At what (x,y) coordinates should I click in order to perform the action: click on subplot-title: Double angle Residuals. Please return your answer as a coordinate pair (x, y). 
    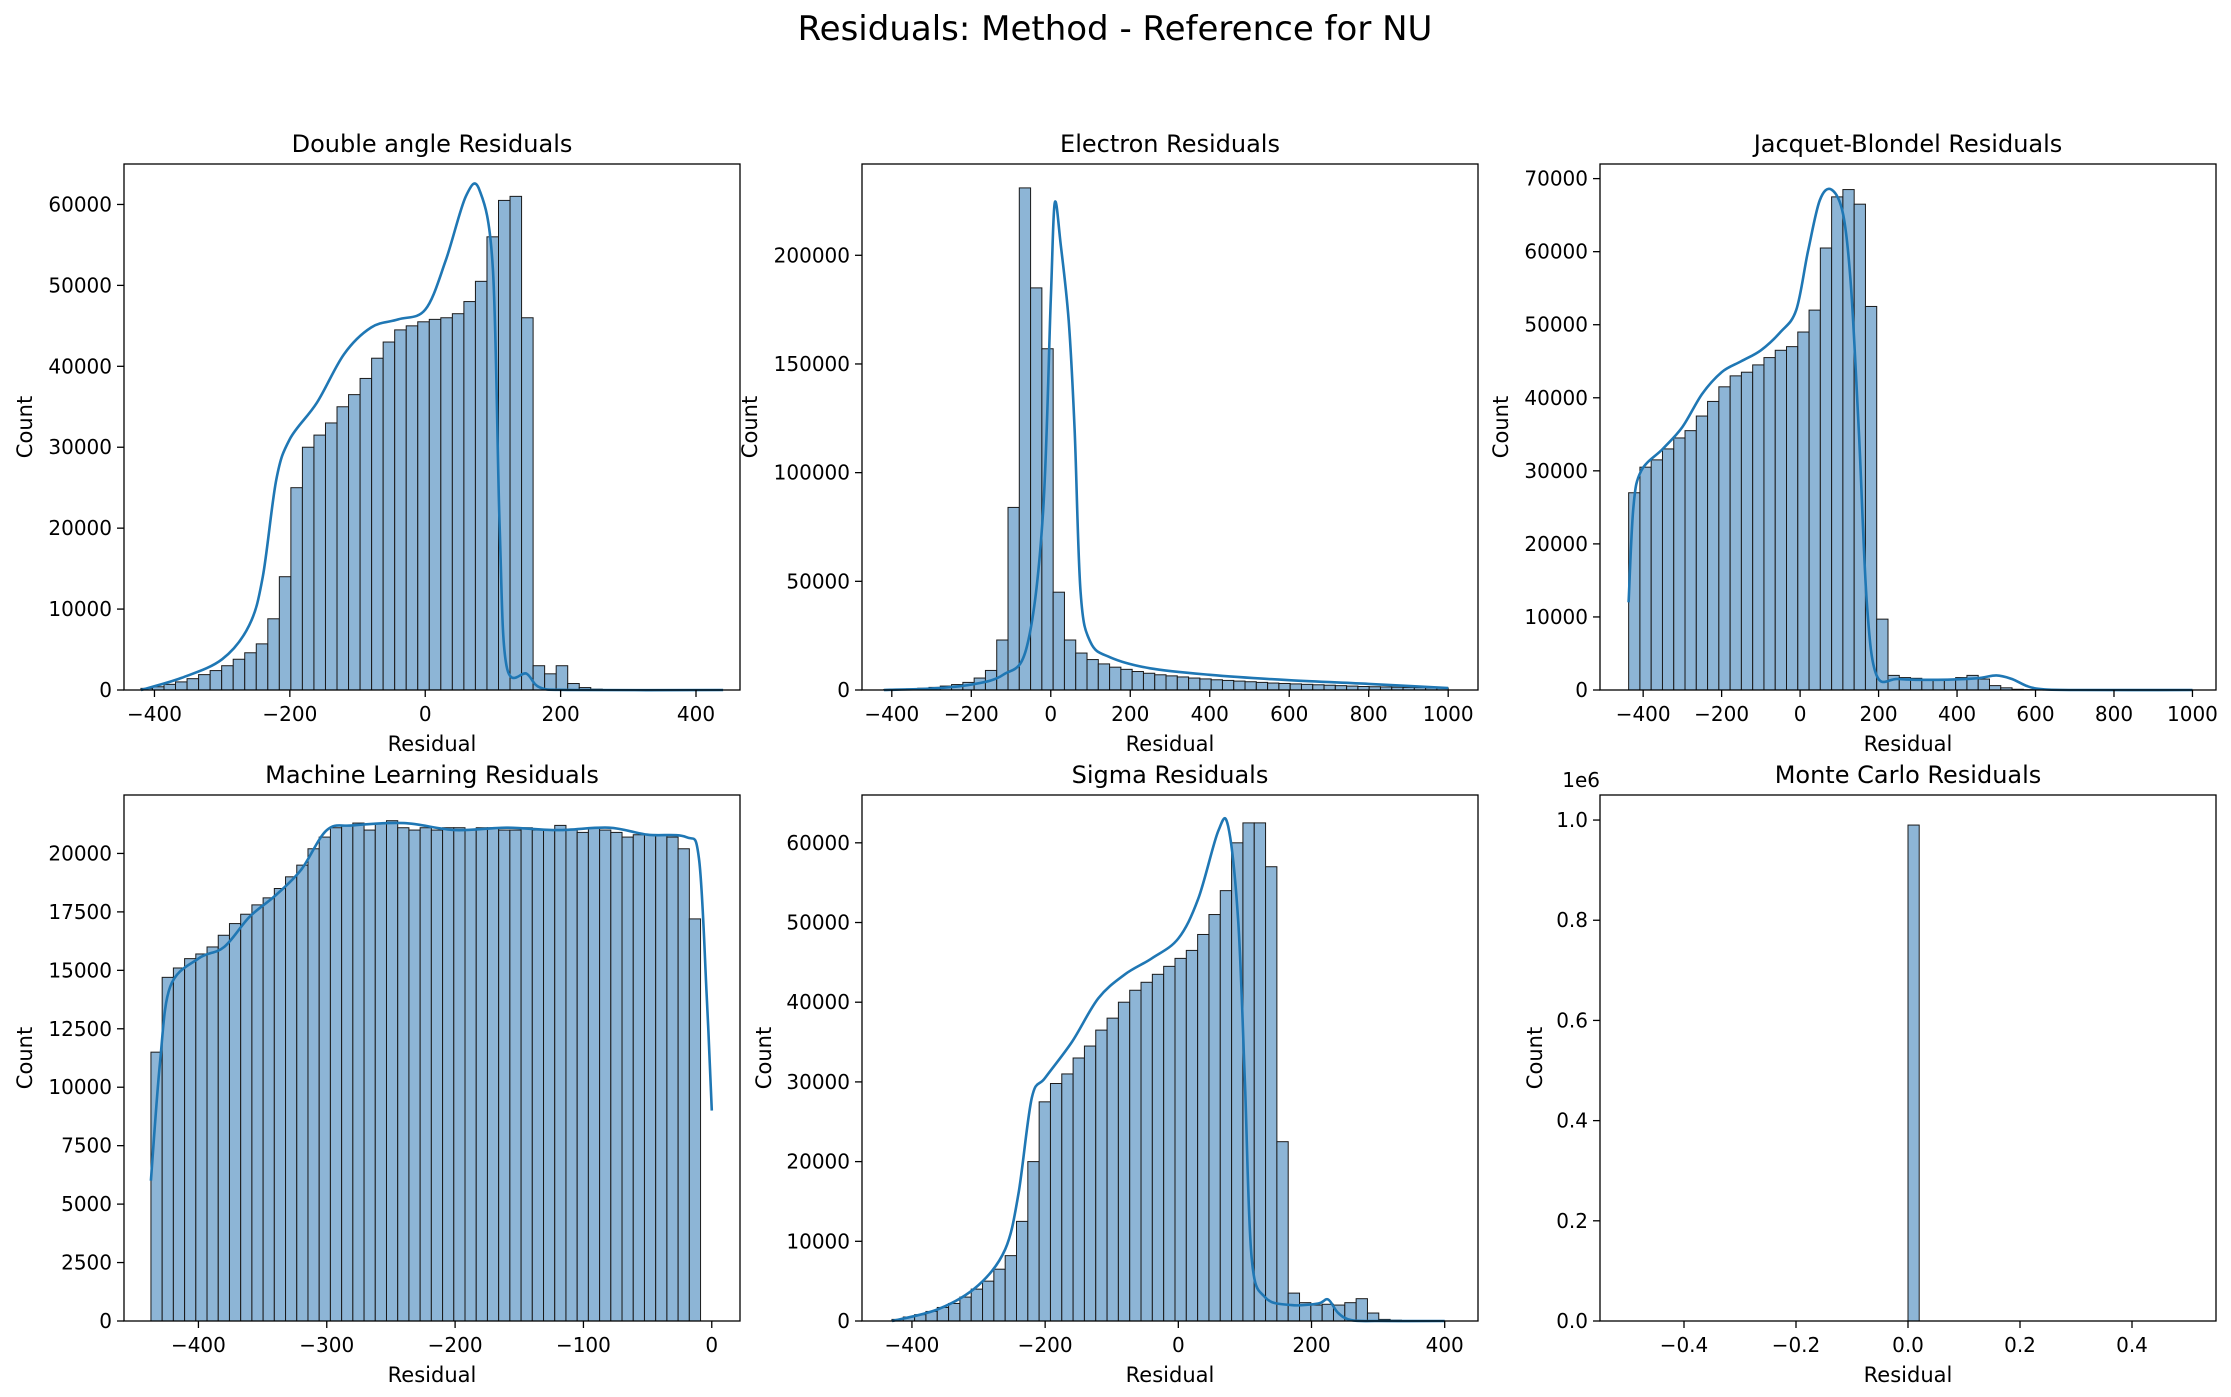
    Looking at the image, I should click on (432, 144).